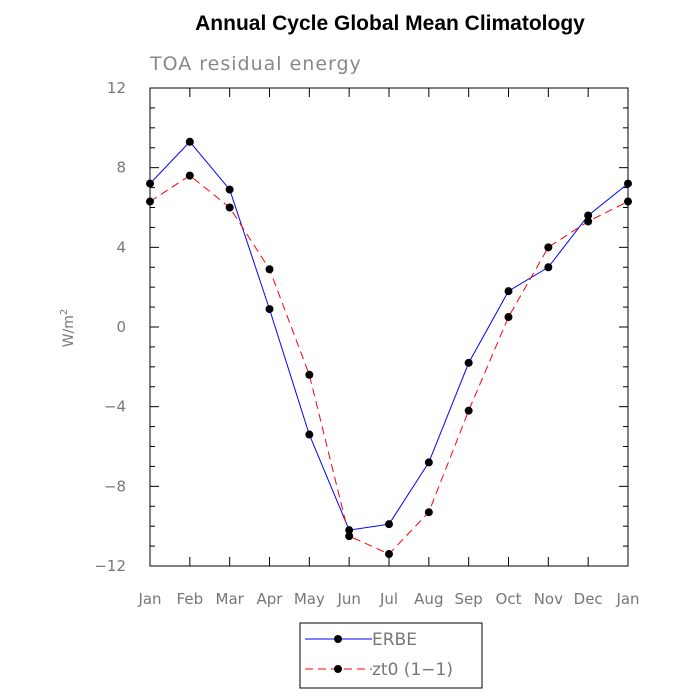  Describe the element at coordinates (548, 599) in the screenshot. I see `x-tick-label: Nov` at that location.